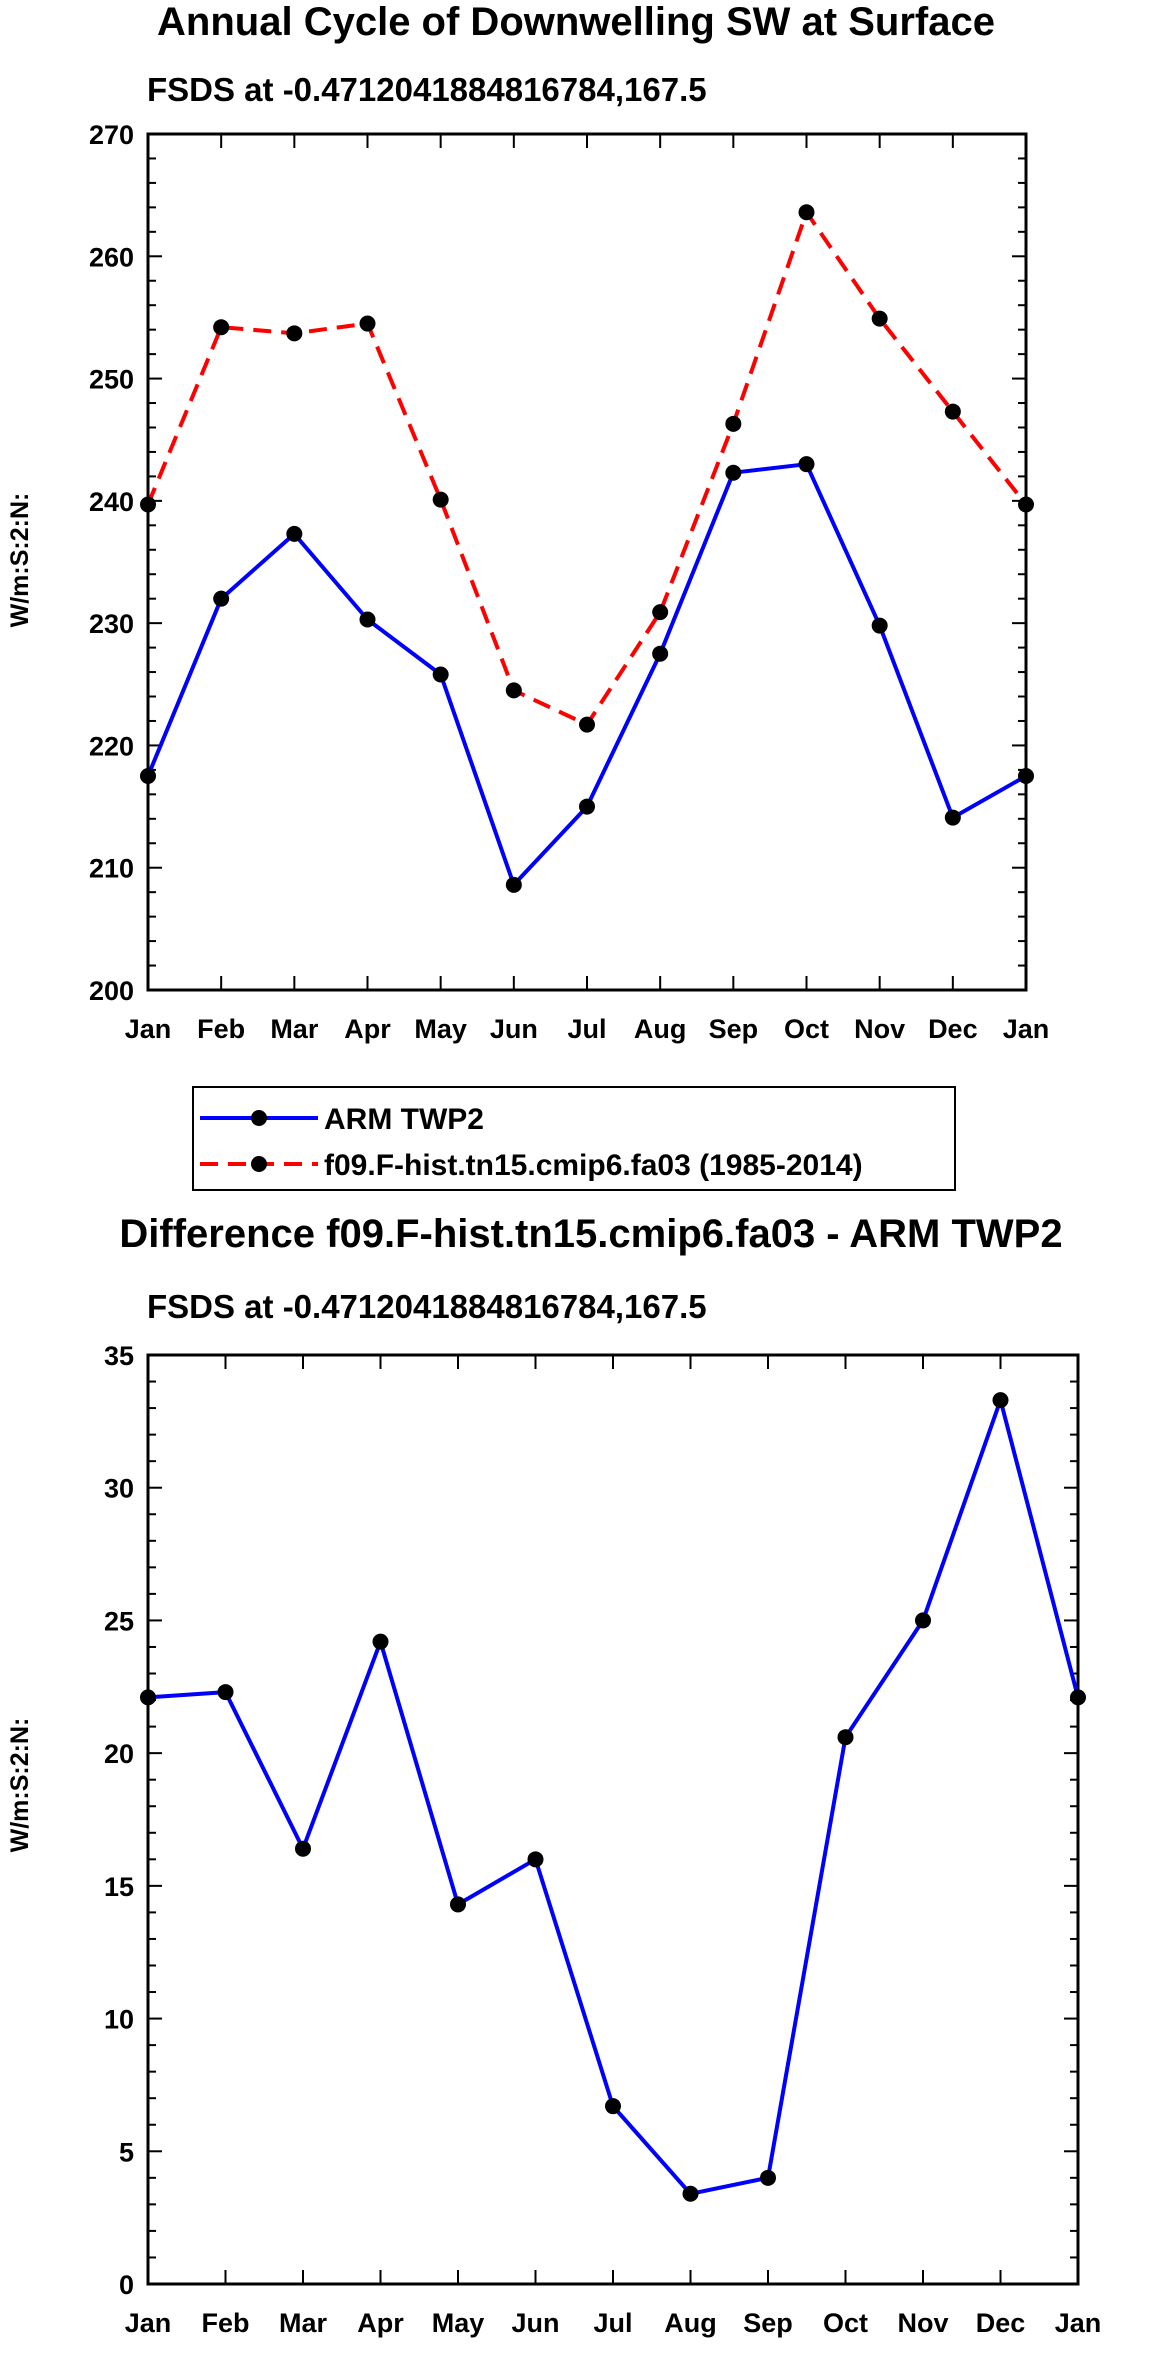 The height and width of the screenshot is (2367, 1169). What do you see at coordinates (119, 1621) in the screenshot?
I see `y-tick-label: 25` at bounding box center [119, 1621].